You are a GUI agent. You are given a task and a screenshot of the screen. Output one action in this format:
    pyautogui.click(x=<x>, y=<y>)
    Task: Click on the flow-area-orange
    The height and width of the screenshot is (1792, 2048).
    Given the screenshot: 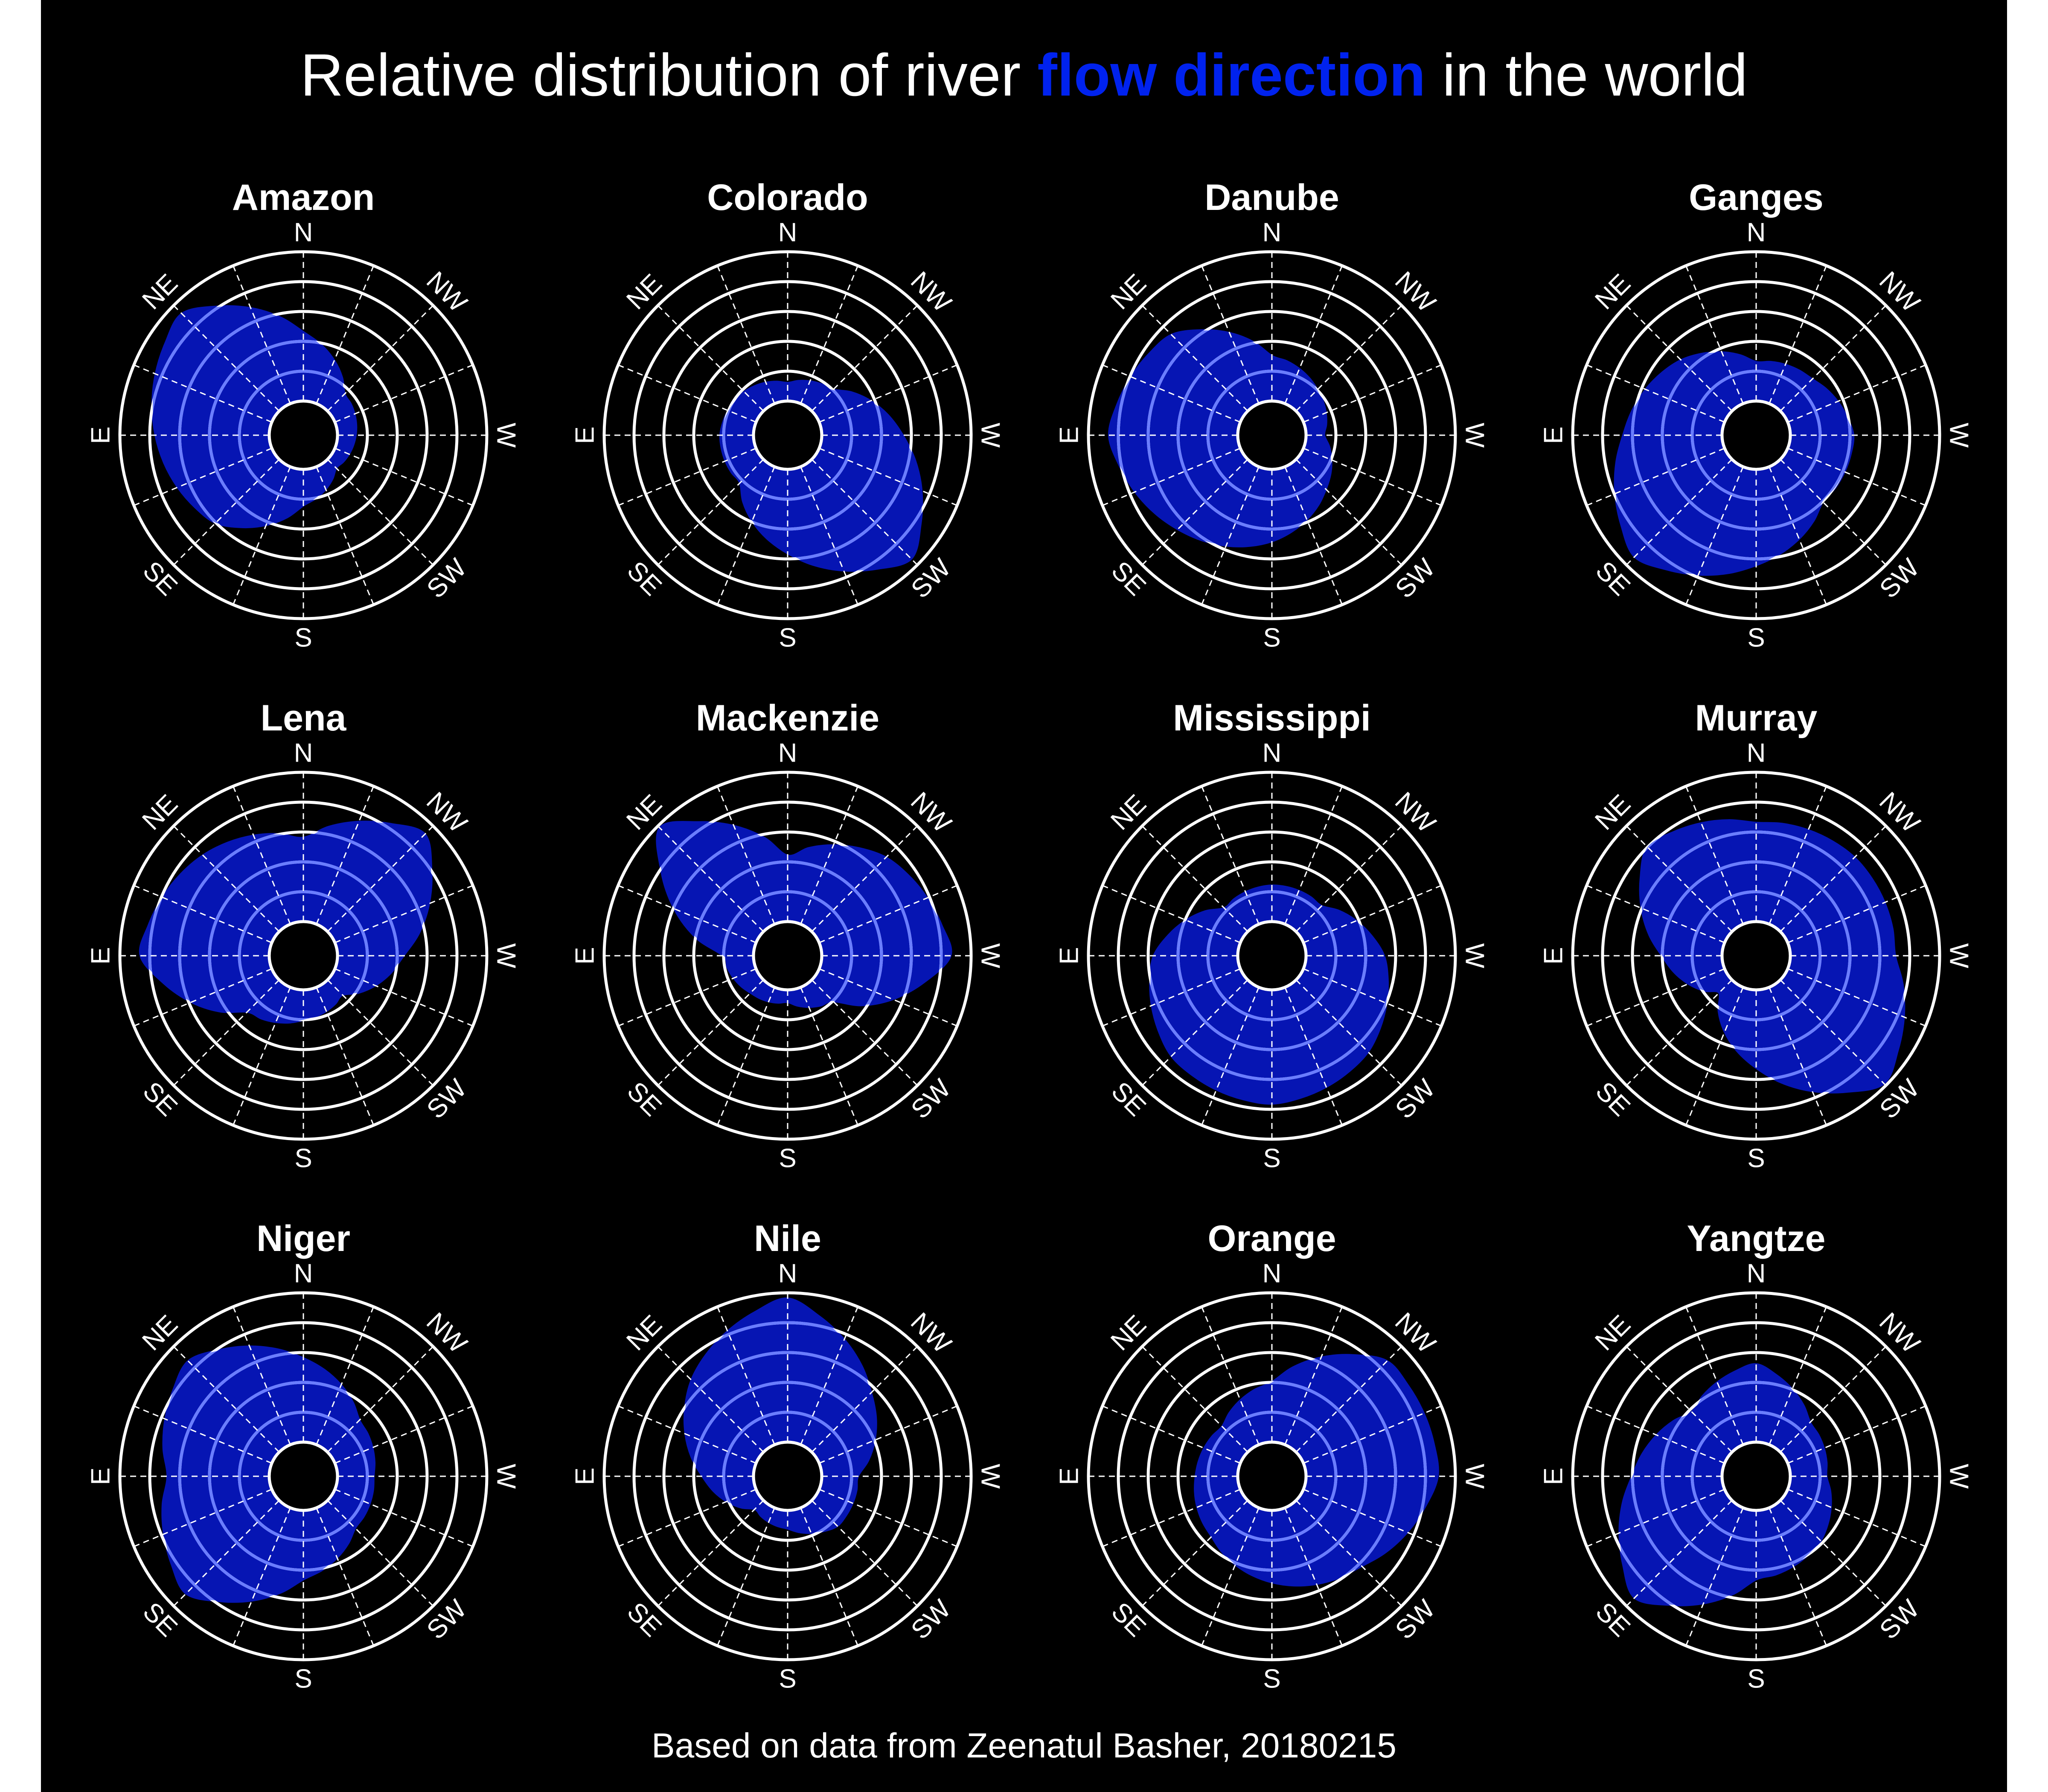 What is the action you would take?
    pyautogui.click(x=1316, y=1470)
    